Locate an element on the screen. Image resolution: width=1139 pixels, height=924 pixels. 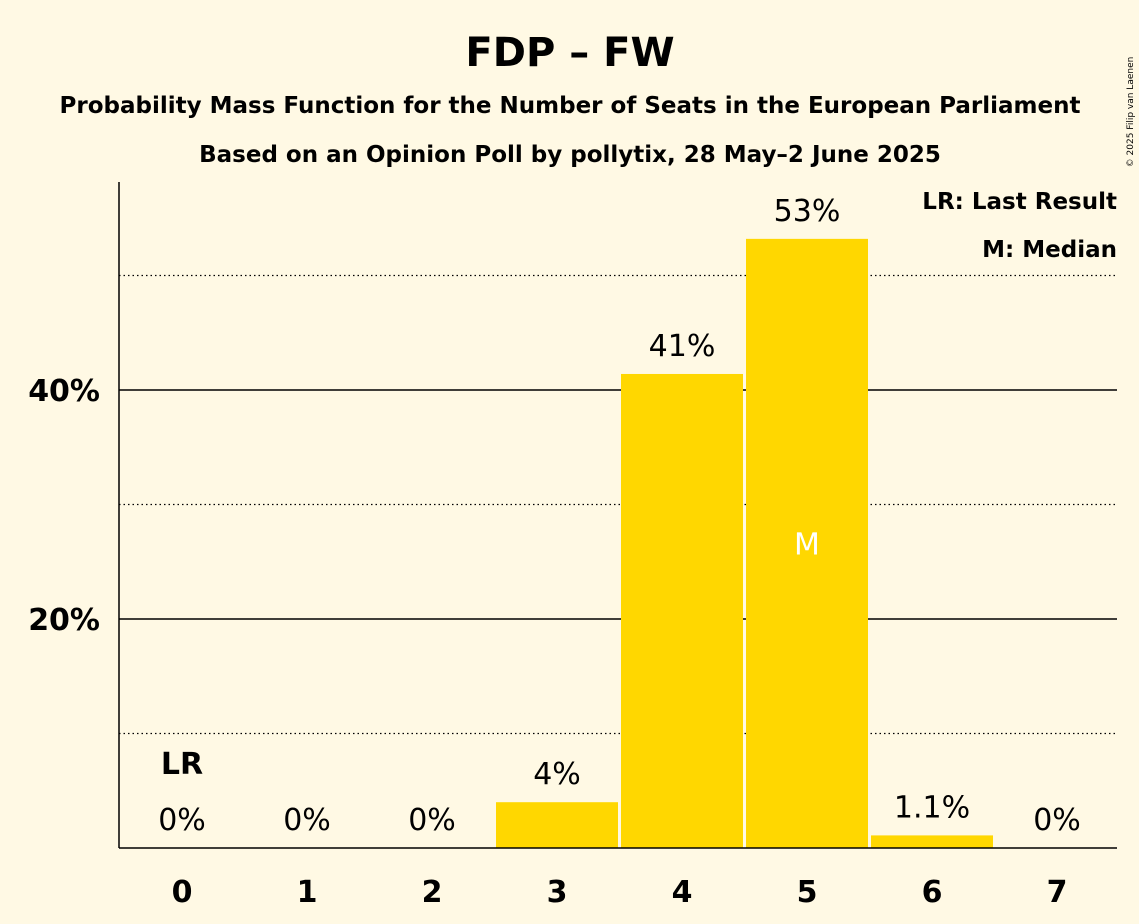
legend-last-result: LR: Last Result is located at coordinates (1019, 202).